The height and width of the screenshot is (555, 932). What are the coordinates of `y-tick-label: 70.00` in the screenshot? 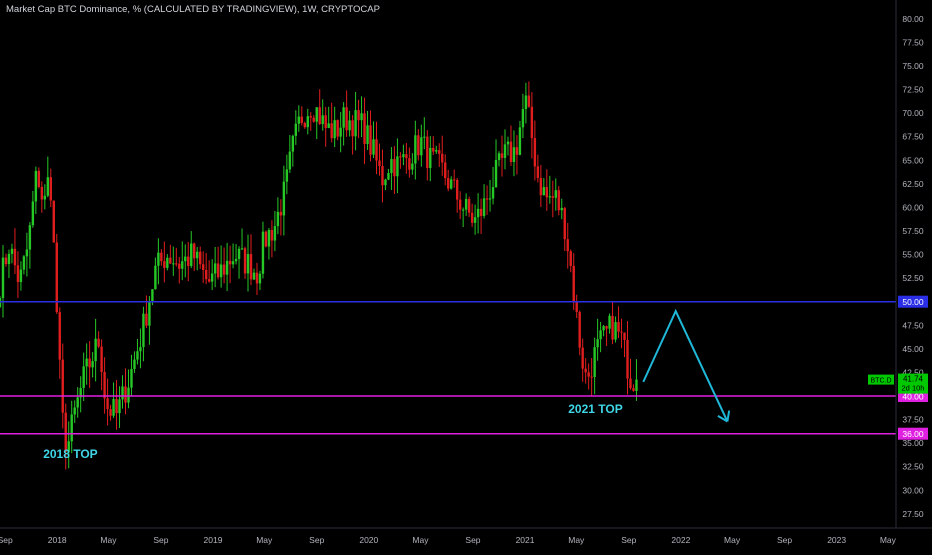 It's located at (913, 113).